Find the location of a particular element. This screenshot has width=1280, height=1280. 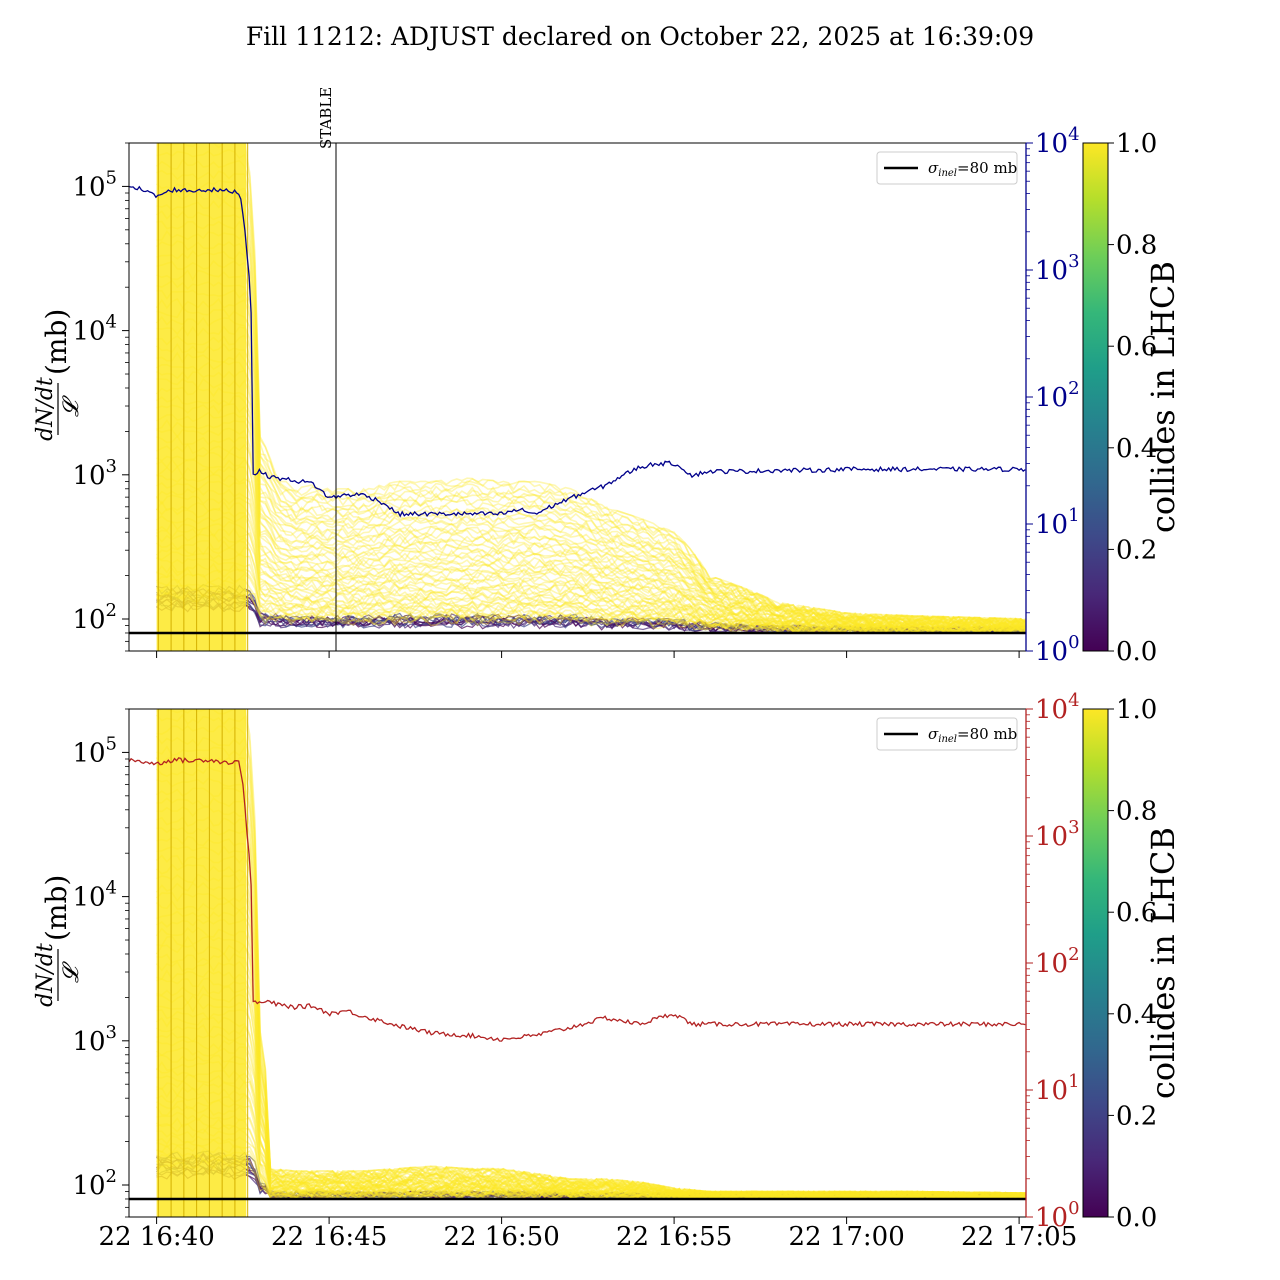

legend-box is located at coordinates (947, 734).